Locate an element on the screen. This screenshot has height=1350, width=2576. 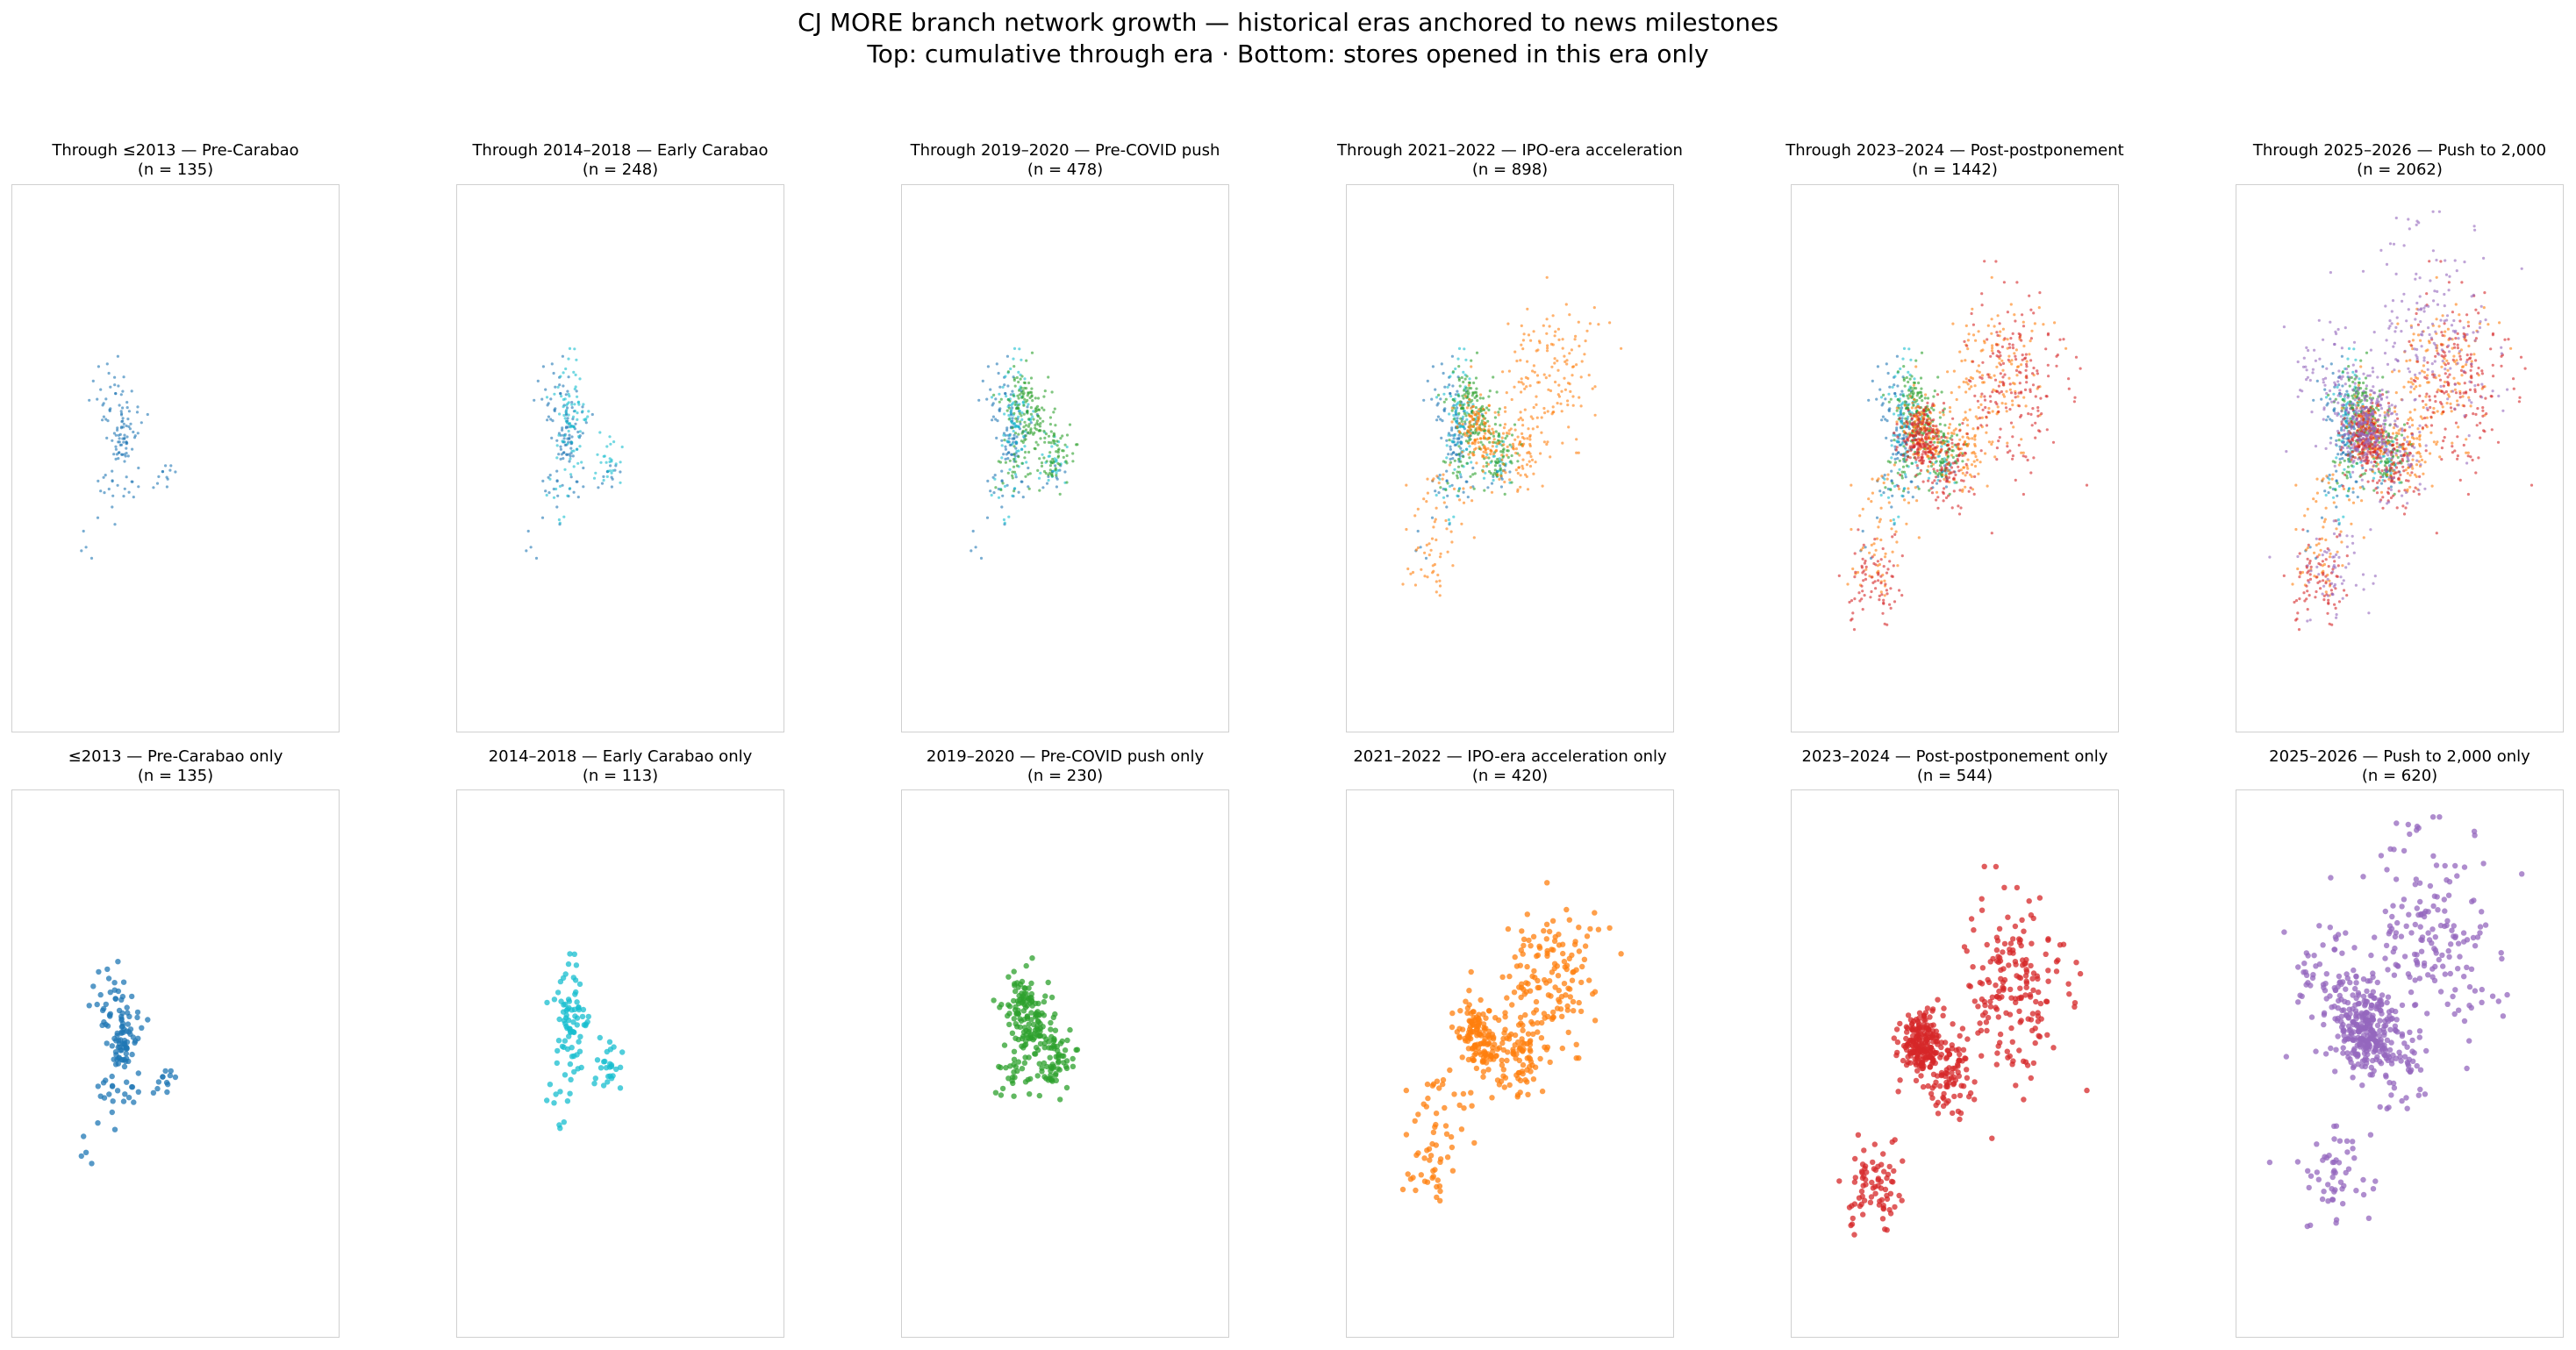
series-2-points is located at coordinates (1029, 435).